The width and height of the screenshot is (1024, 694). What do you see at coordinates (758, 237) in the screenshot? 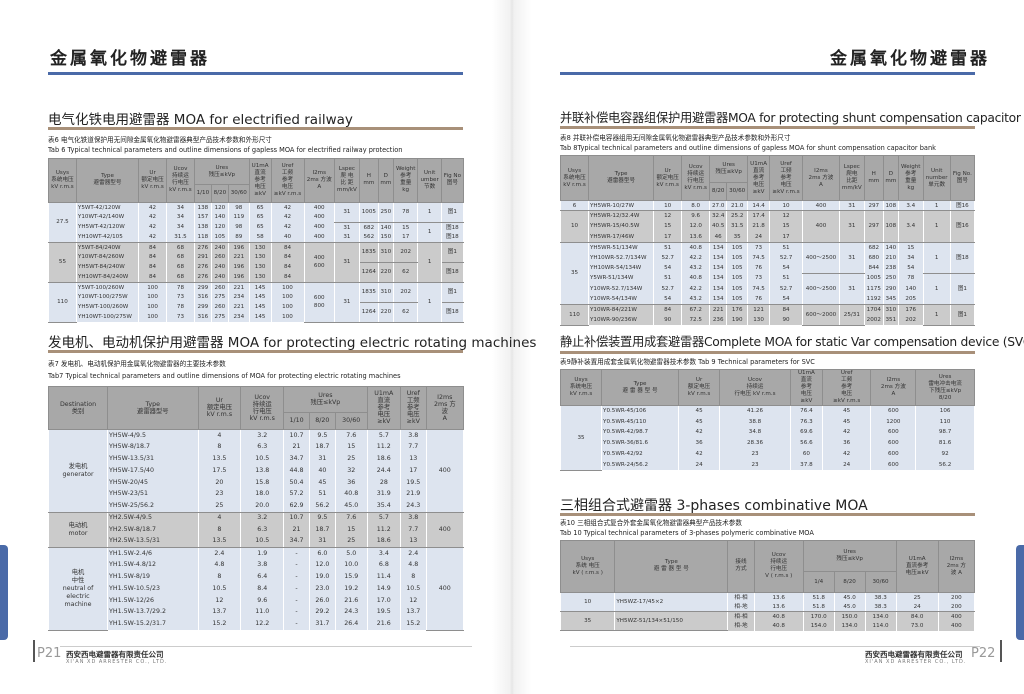
I see `table-cell: 24` at bounding box center [758, 237].